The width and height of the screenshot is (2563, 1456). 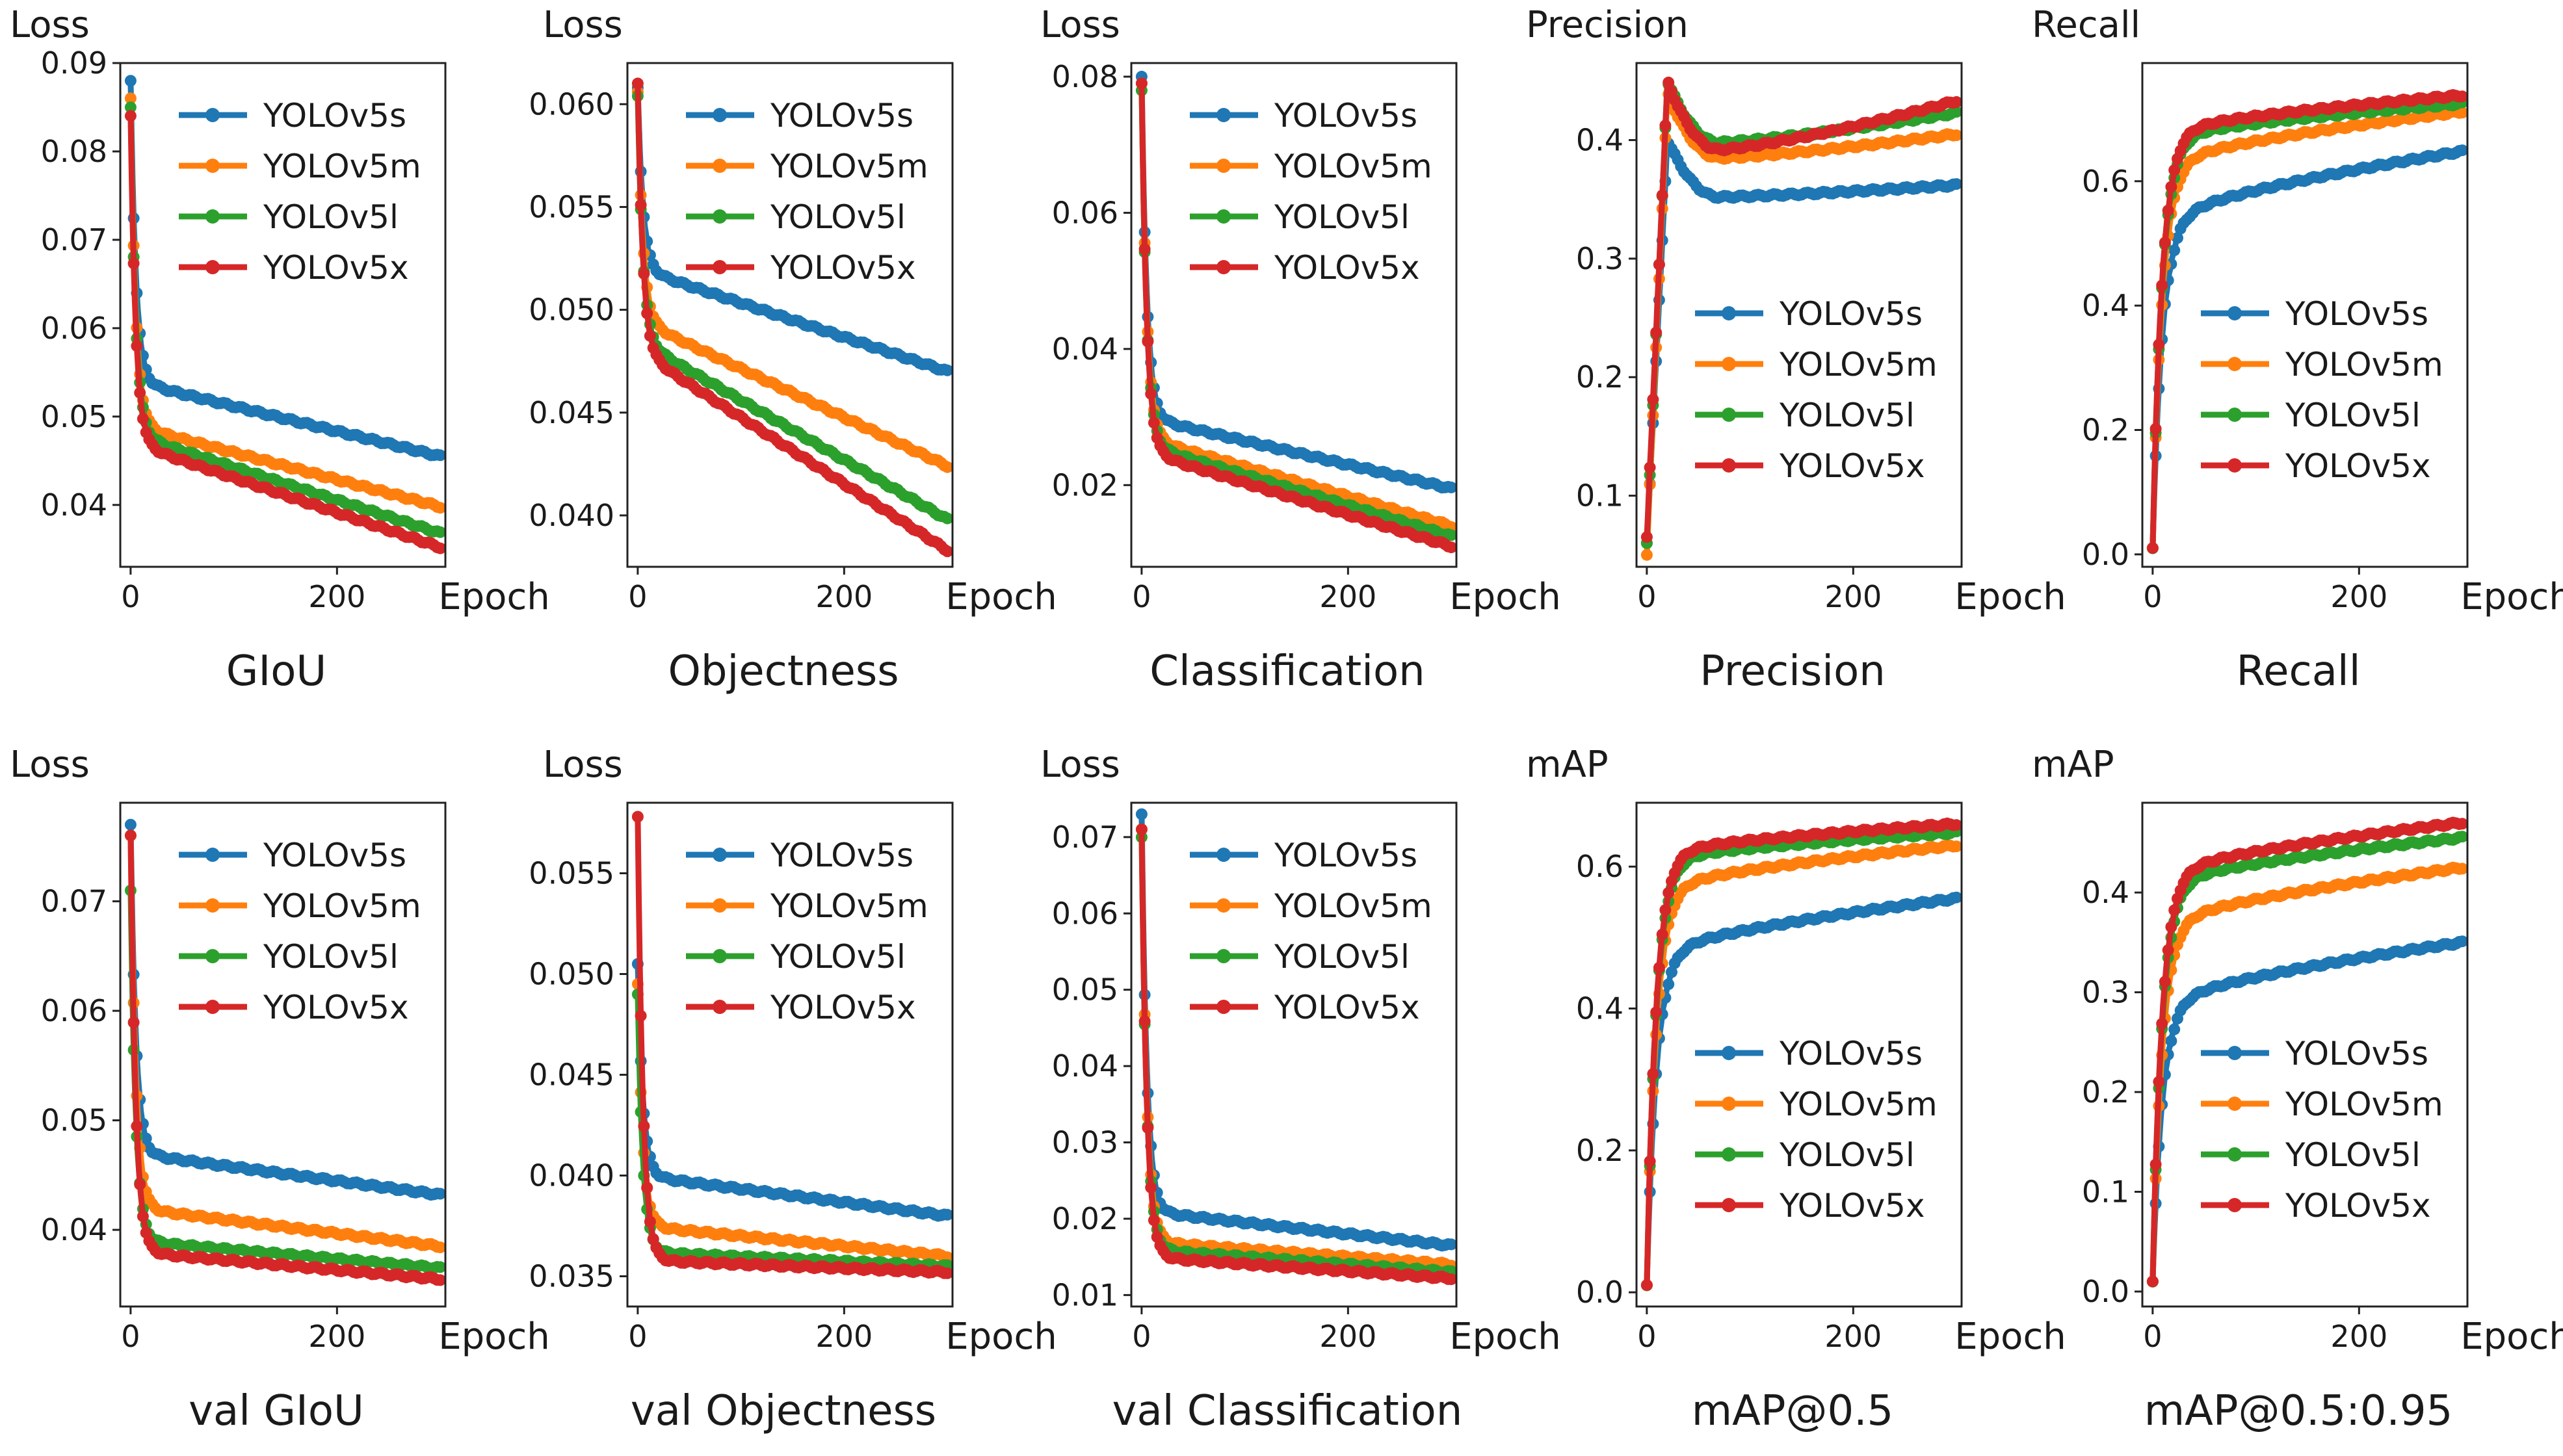 I want to click on chart-title: val GIoU, so click(x=276, y=1411).